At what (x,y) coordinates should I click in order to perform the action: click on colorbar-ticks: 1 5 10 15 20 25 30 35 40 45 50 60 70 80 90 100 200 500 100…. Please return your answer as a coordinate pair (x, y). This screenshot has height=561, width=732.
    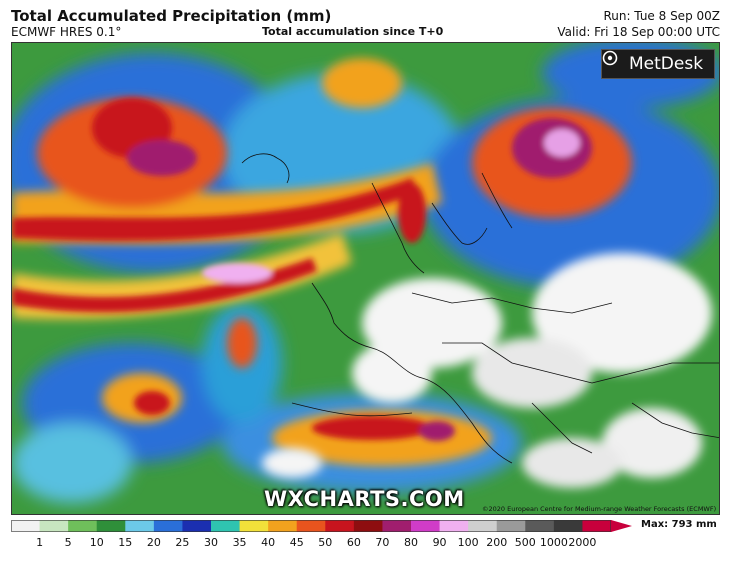
    Looking at the image, I should click on (321, 544).